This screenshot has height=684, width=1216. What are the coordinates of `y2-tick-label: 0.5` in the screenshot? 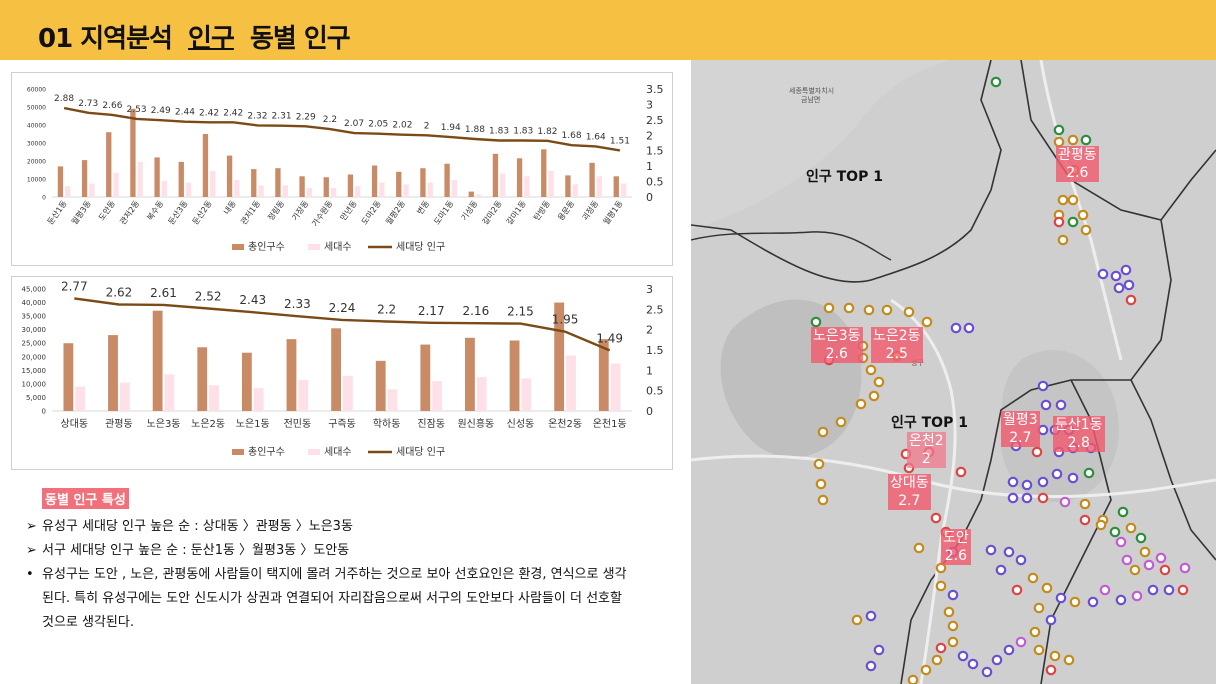 It's located at (655, 182).